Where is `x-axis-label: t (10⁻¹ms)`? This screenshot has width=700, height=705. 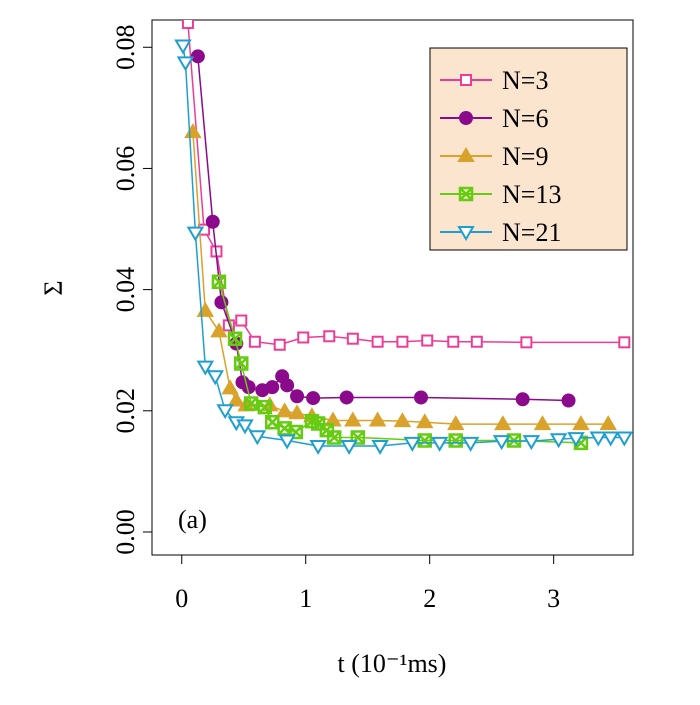
x-axis-label: t (10⁻¹ms) is located at coordinates (392, 663).